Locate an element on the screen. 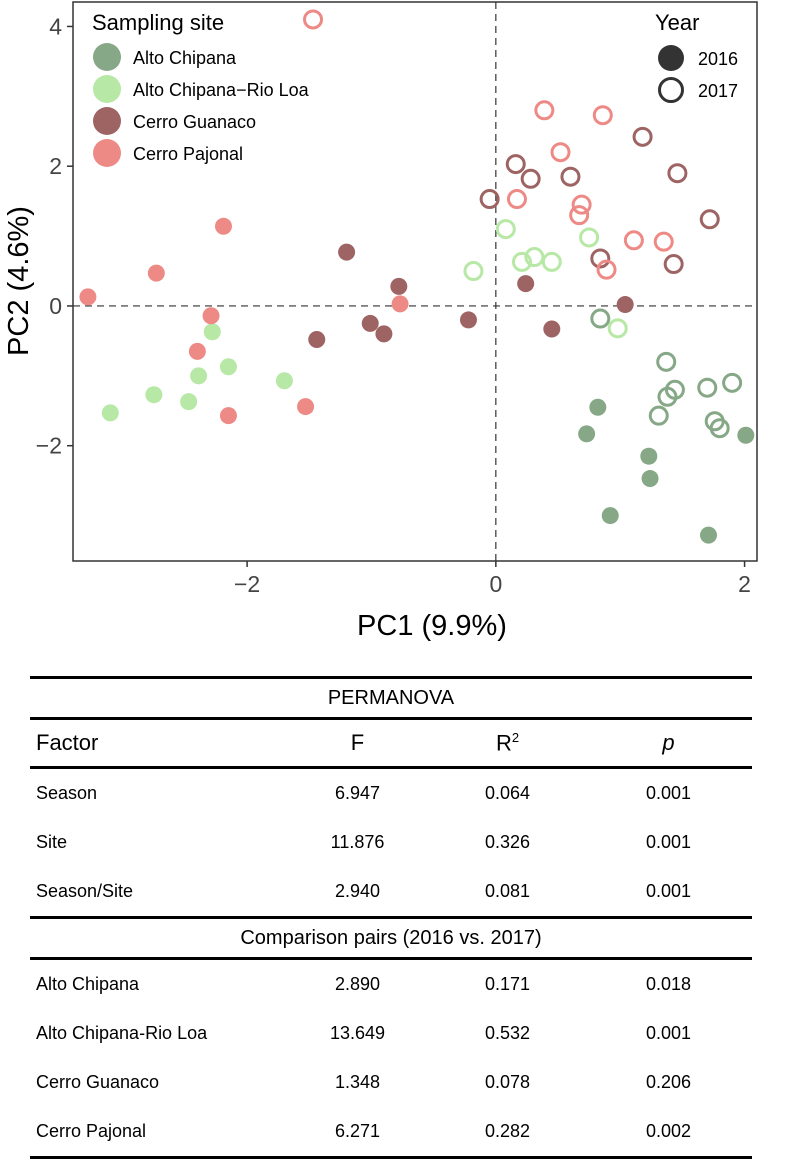  legend-year-filled-swatch is located at coordinates (671, 58).